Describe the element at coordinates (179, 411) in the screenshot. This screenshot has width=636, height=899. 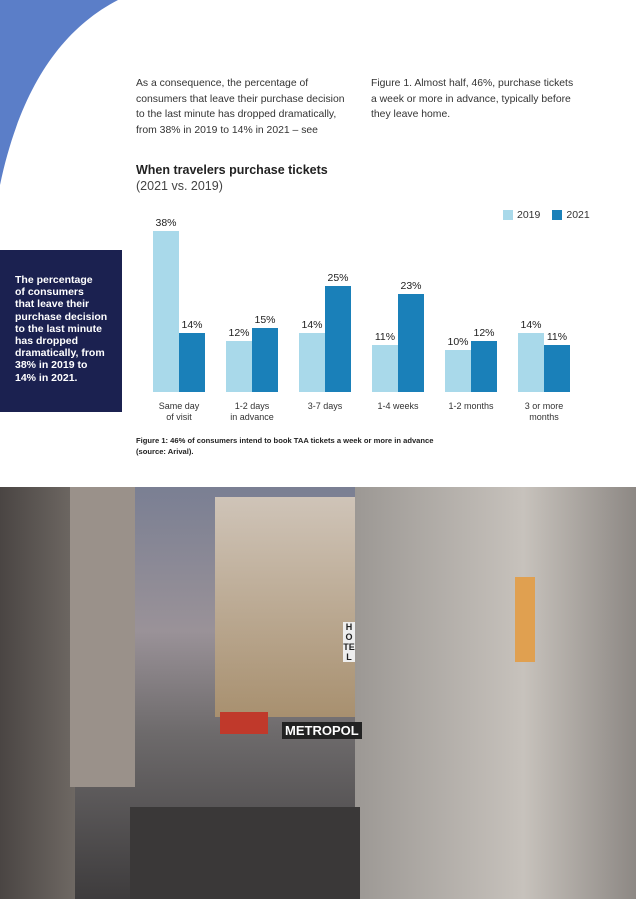
I see `x-tick-label: Same day of visit` at that location.